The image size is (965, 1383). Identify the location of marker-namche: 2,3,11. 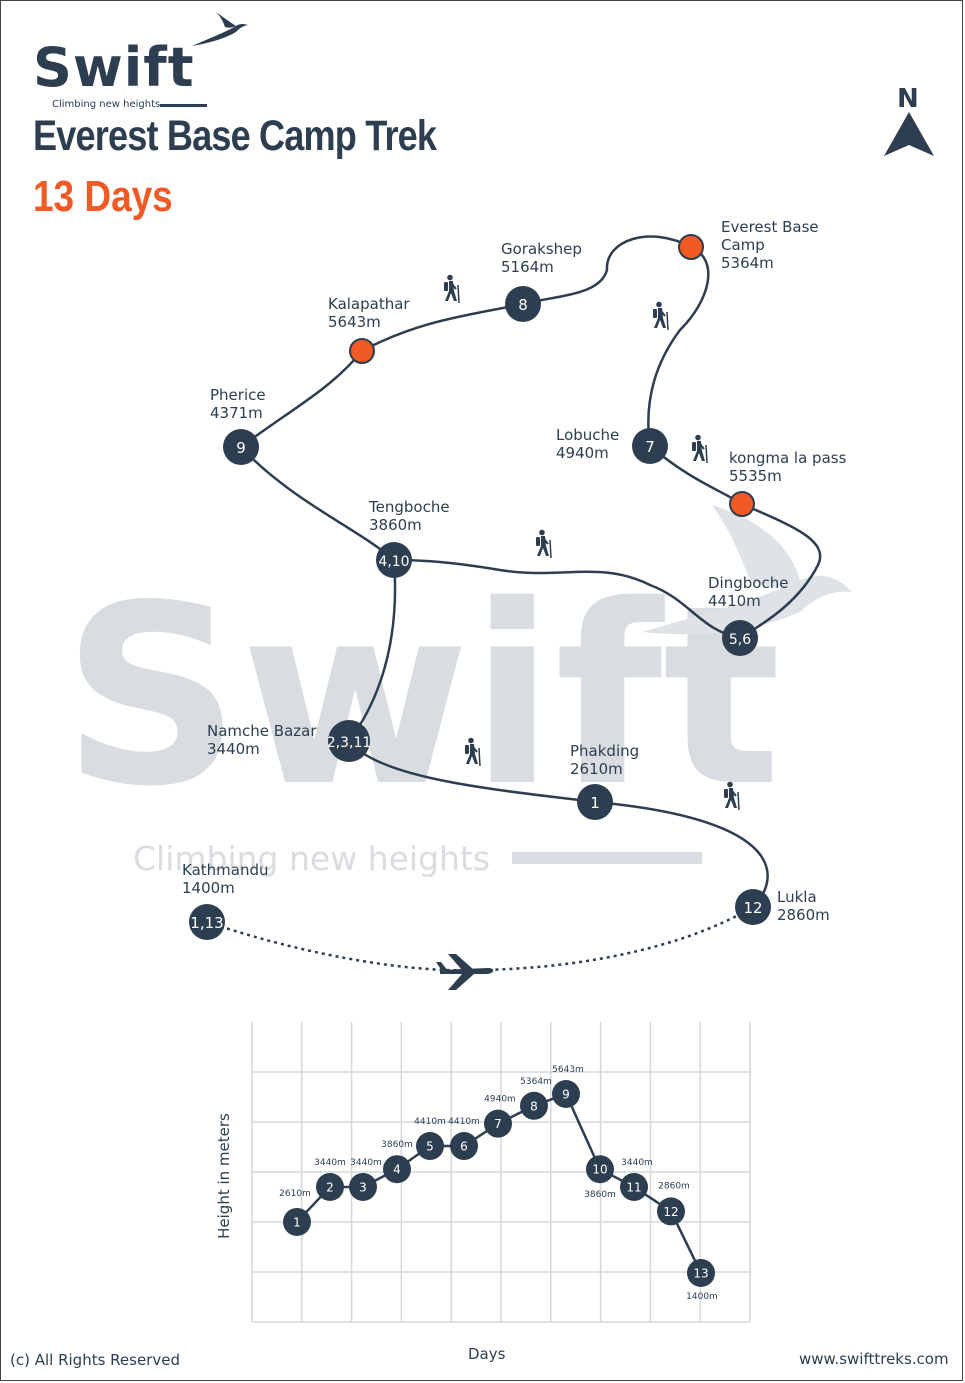
(349, 741).